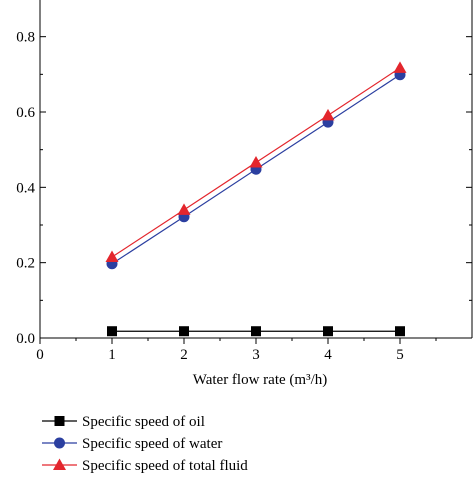 This screenshot has width=474, height=479. Describe the element at coordinates (328, 355) in the screenshot. I see `x-tick-label: 4` at that location.